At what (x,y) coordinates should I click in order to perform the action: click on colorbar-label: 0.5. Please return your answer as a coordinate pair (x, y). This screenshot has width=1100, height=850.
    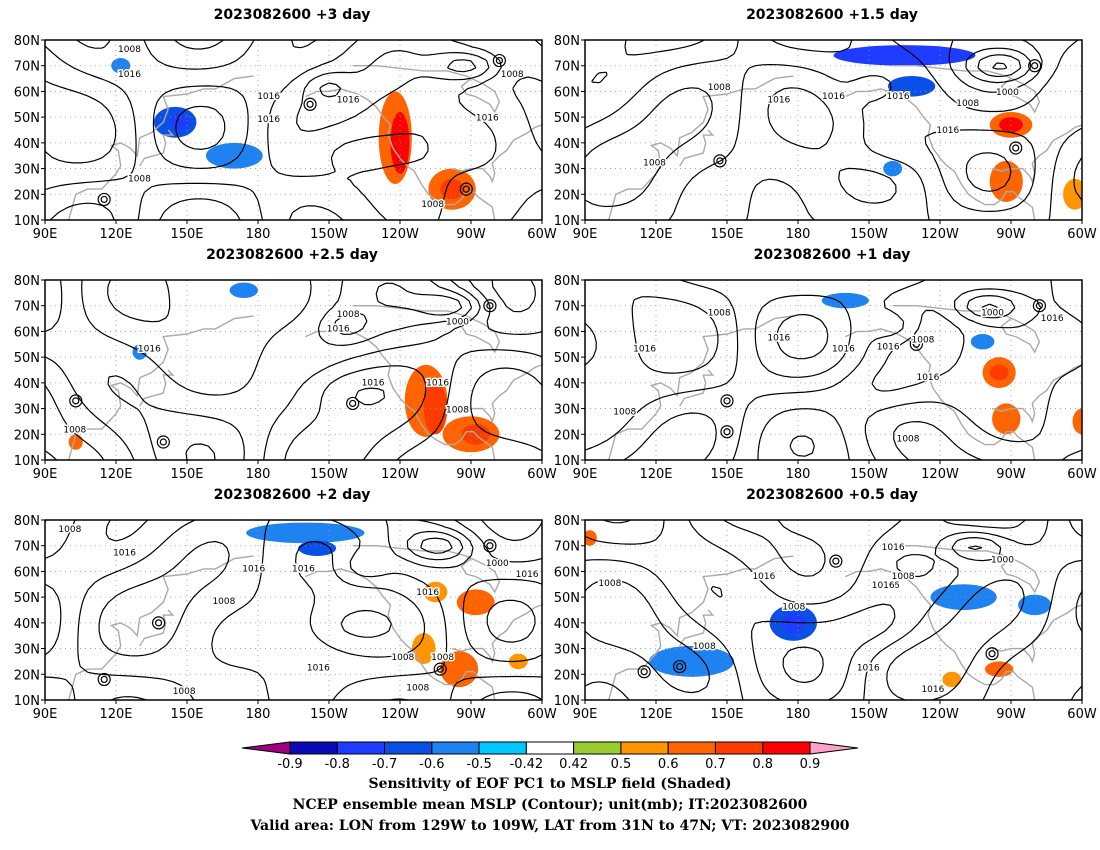
    Looking at the image, I should click on (621, 764).